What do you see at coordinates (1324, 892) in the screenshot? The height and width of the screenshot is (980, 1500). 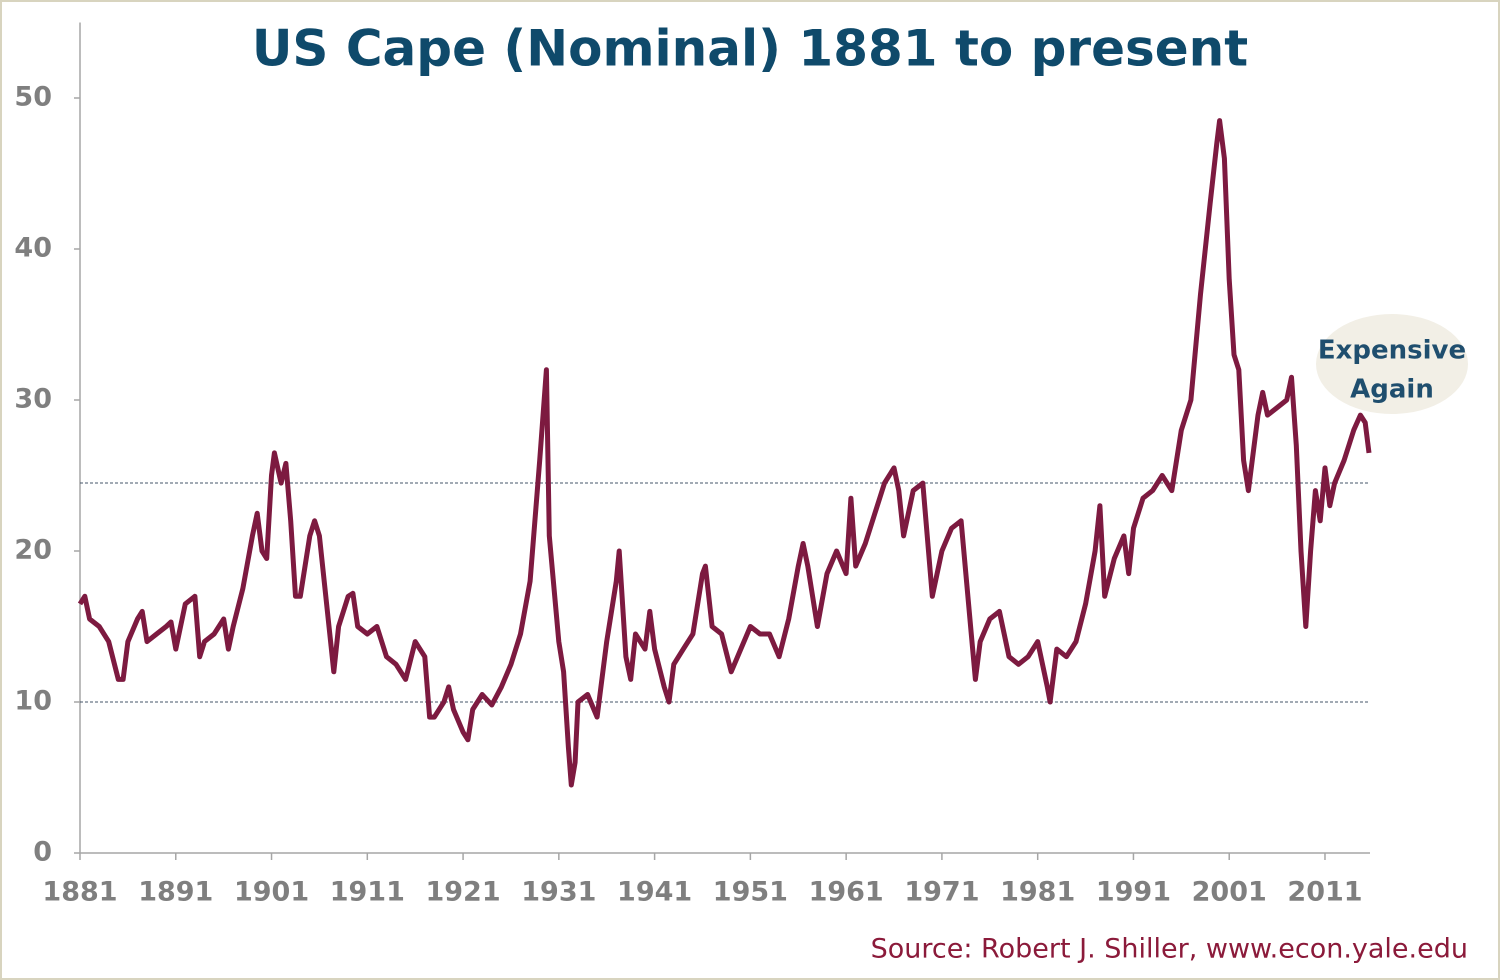 I see `x-tick-label: 2011` at bounding box center [1324, 892].